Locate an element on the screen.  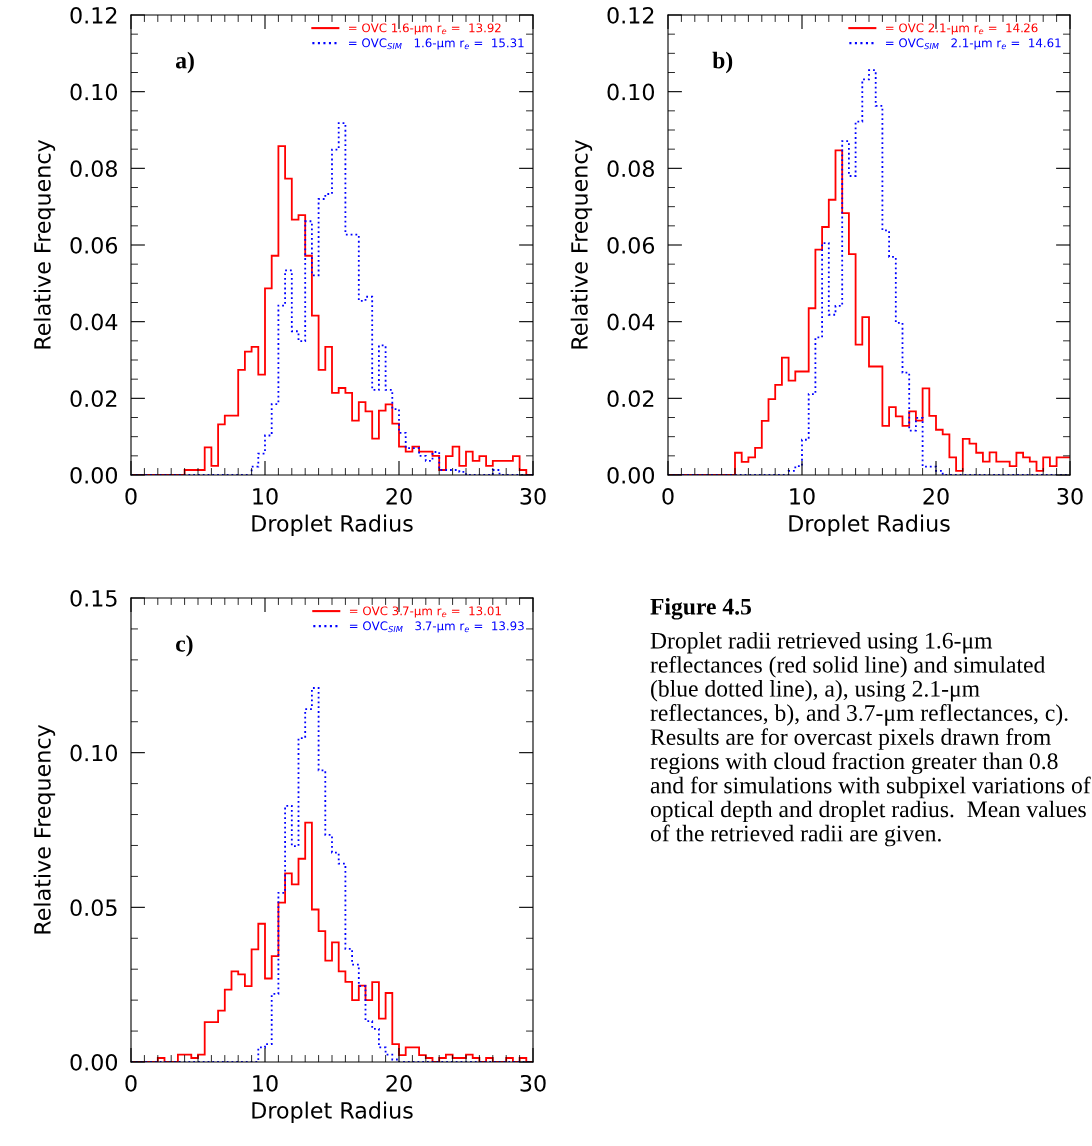
text: = OVC$_{SIM}$ 3.7-μm r$_{e}$ = 13.93 is located at coordinates (436, 627).